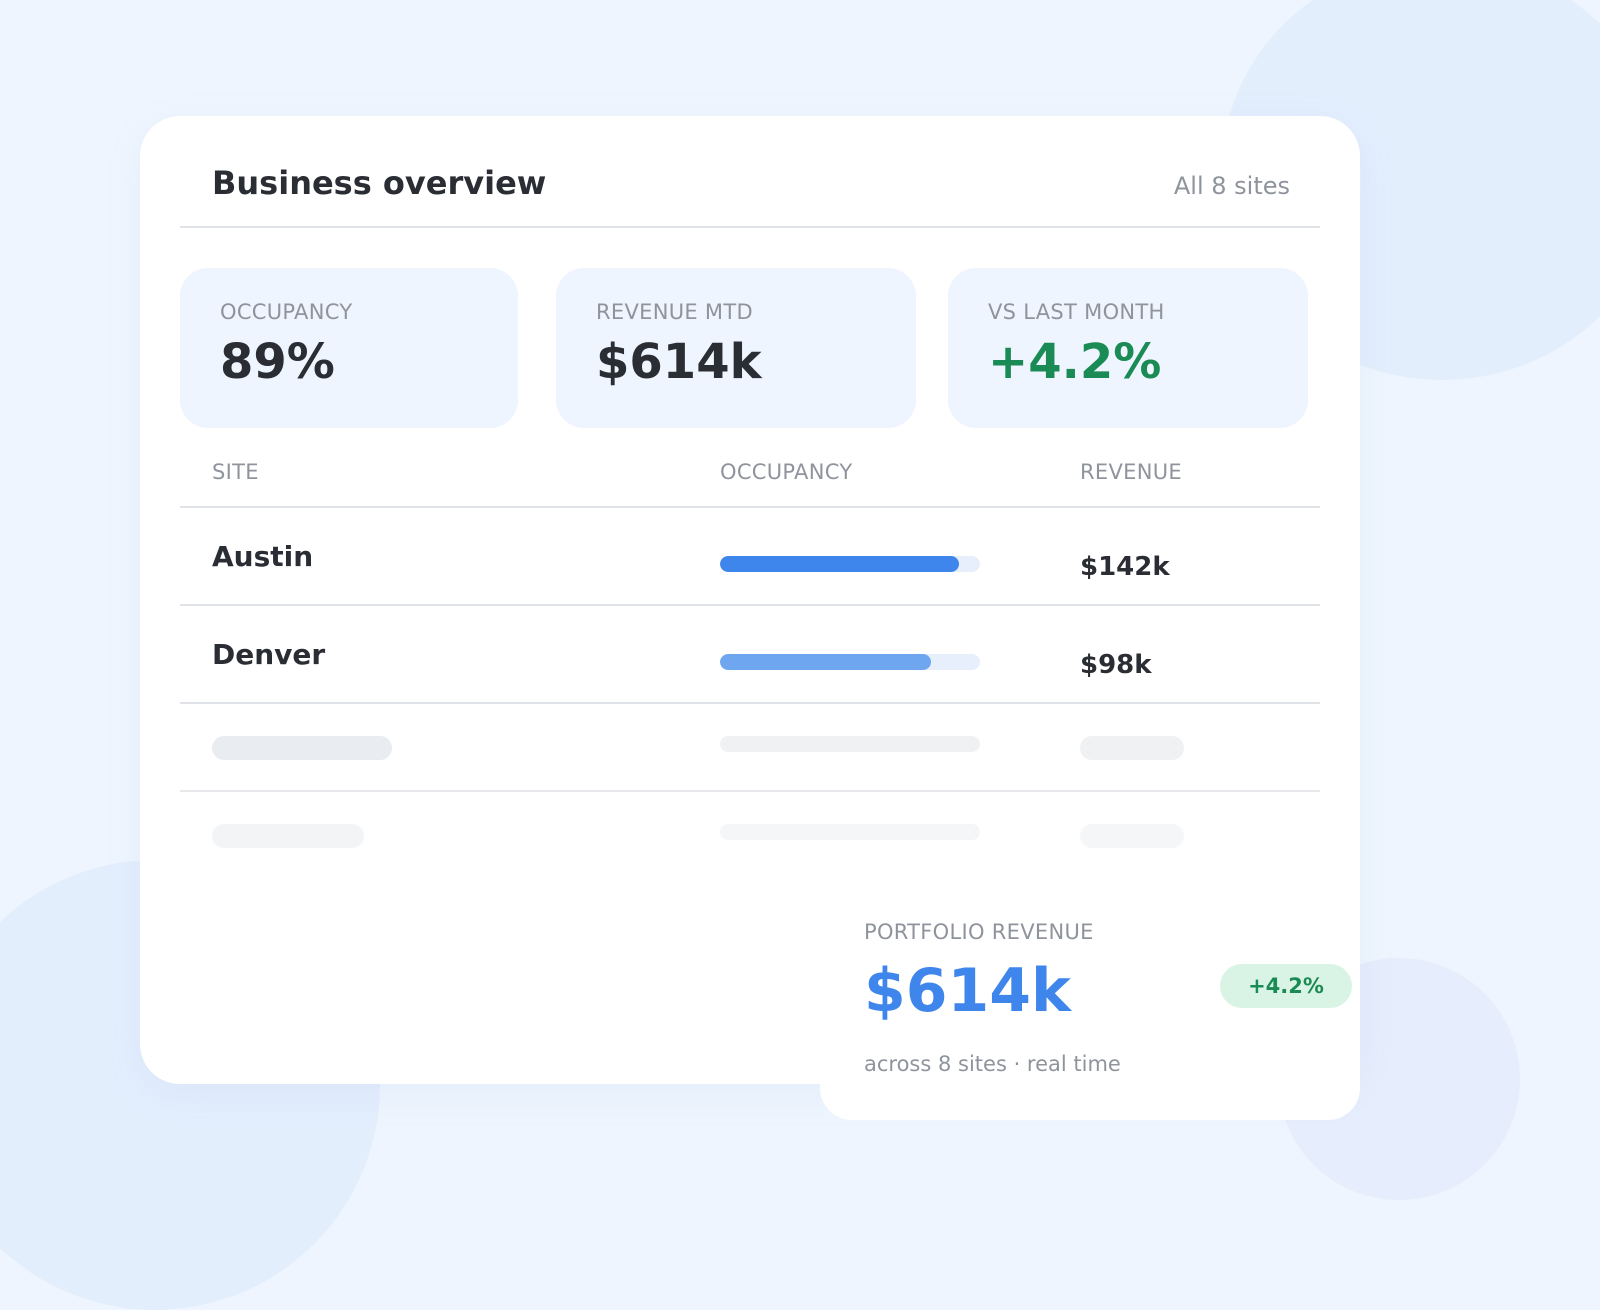 This screenshot has width=1600, height=1310. Describe the element at coordinates (1231, 186) in the screenshot. I see `site-scope-selector: All 8 sites` at that location.